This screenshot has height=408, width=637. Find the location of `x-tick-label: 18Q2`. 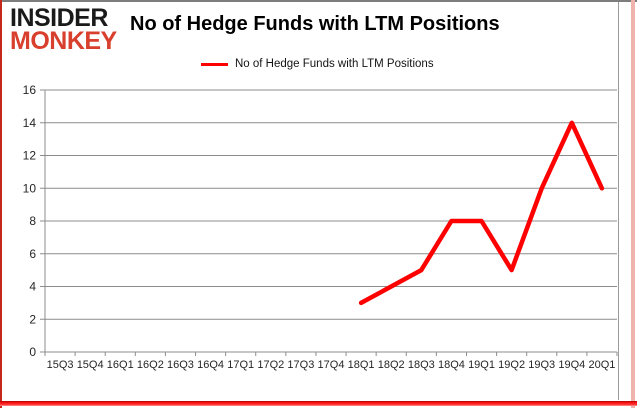

x-tick-label: 18Q2 is located at coordinates (391, 365).